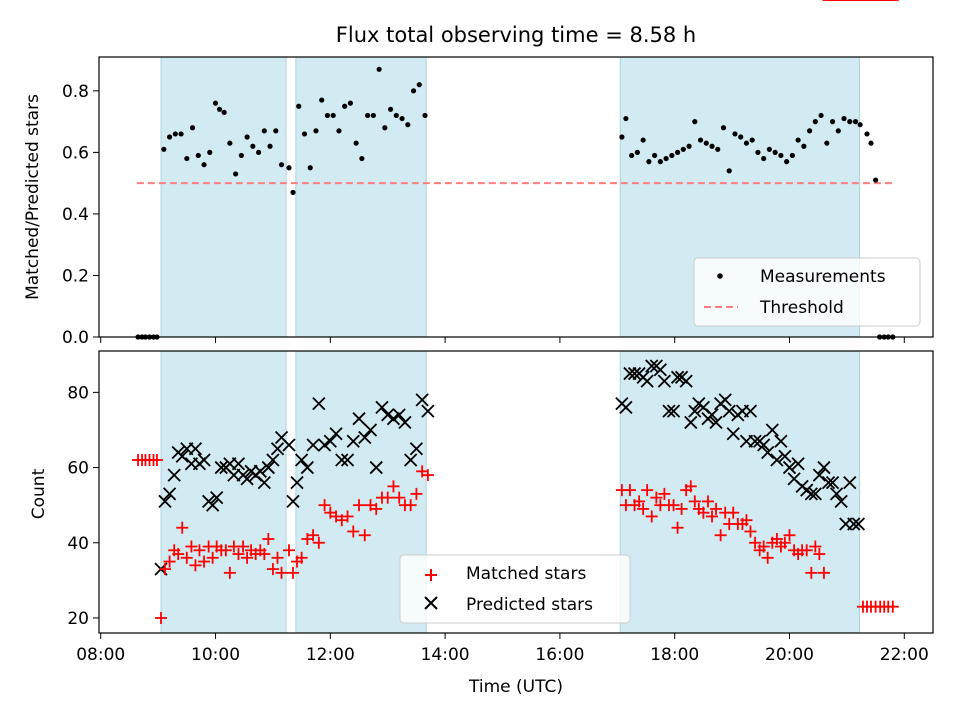  Describe the element at coordinates (526, 574) in the screenshot. I see `legend-matched-label: Matched stars` at that location.